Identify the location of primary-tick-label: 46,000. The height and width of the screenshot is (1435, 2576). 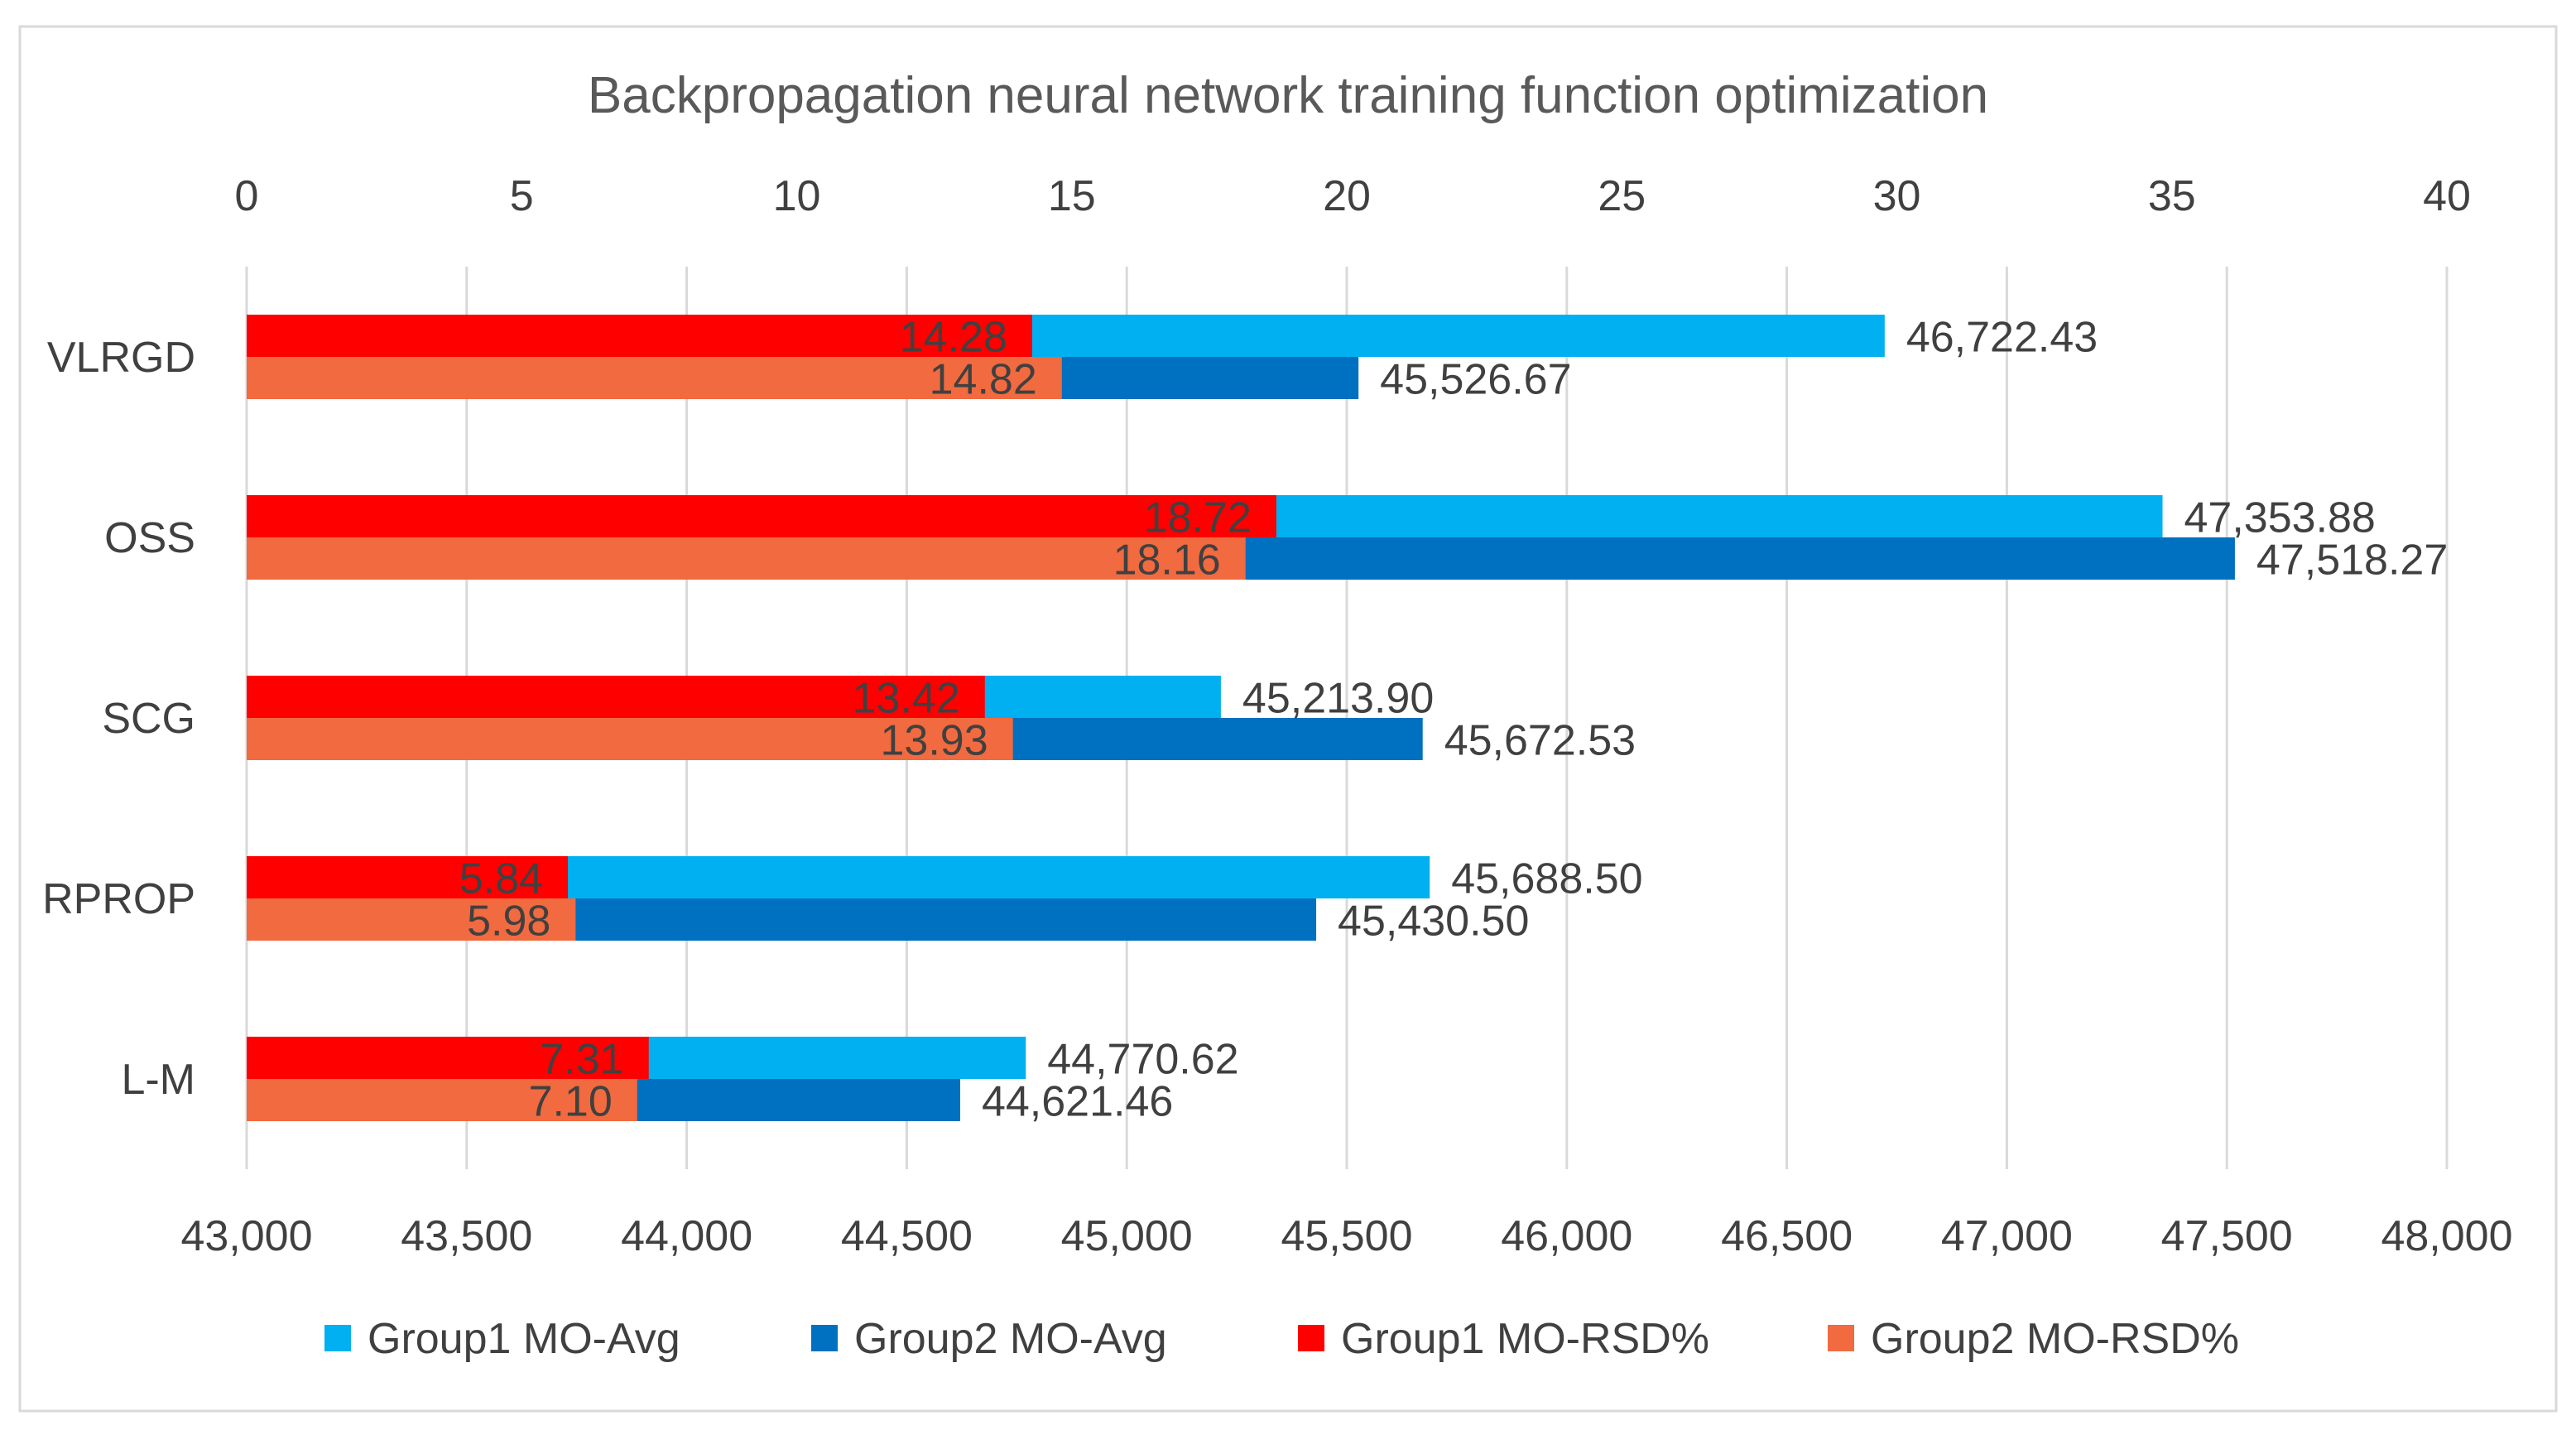
(1566, 1236).